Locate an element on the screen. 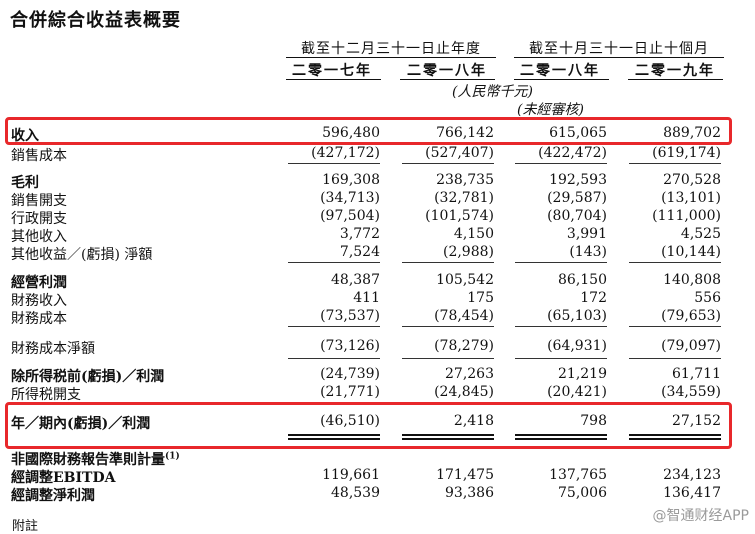  row-label-text: 銷售開支 is located at coordinates (39, 201).